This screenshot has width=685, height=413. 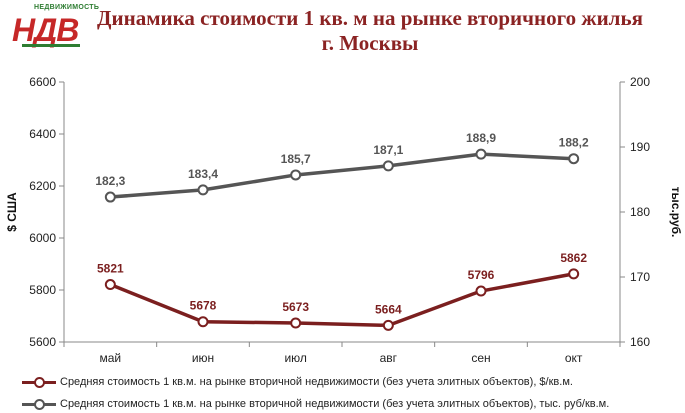 What do you see at coordinates (388, 309) in the screenshot?
I see `data-label-usd: 5664` at bounding box center [388, 309].